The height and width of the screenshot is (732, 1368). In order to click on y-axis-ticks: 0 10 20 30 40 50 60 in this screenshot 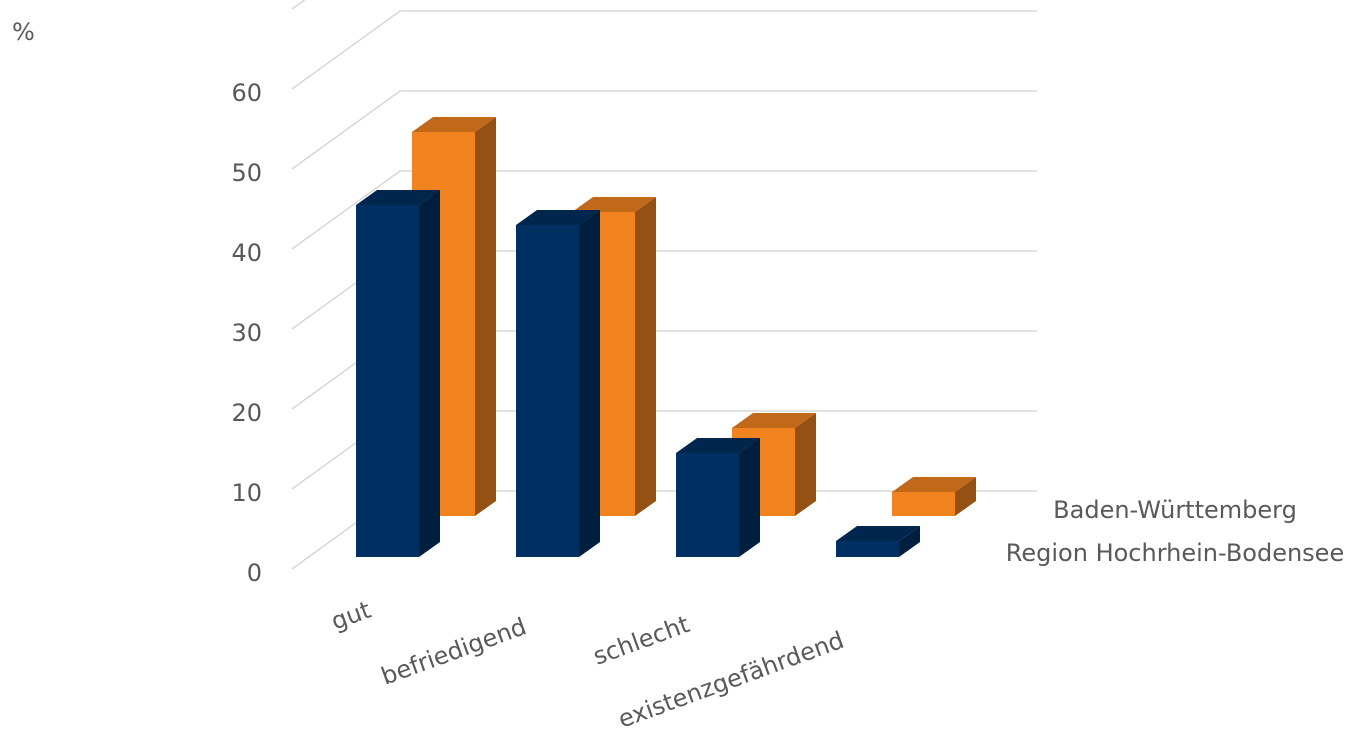, I will do `click(246, 333)`.